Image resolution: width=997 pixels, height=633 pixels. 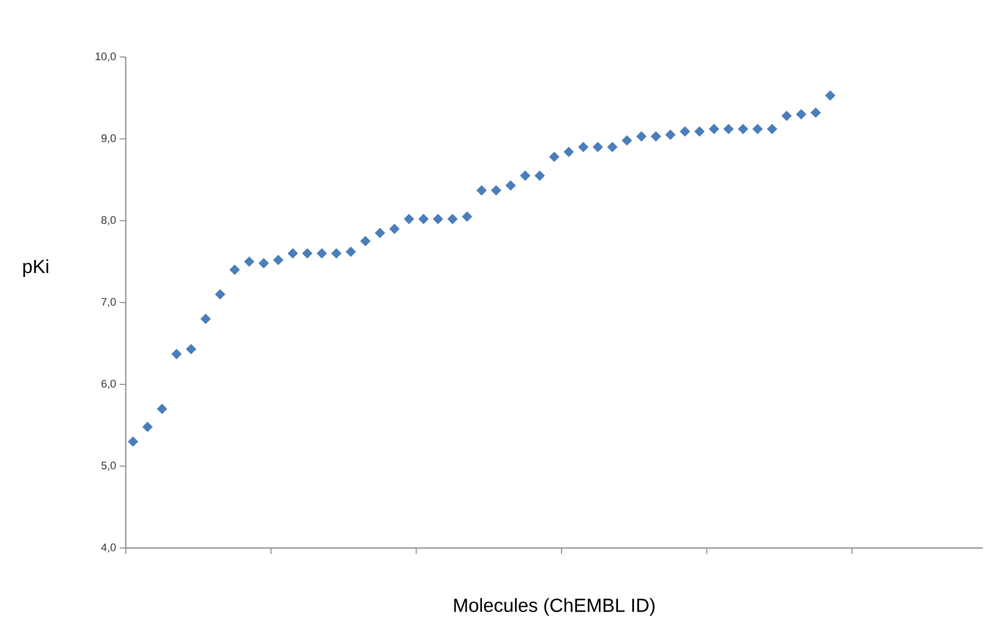 What do you see at coordinates (108, 221) in the screenshot?
I see `y-tick-label: 8,0` at bounding box center [108, 221].